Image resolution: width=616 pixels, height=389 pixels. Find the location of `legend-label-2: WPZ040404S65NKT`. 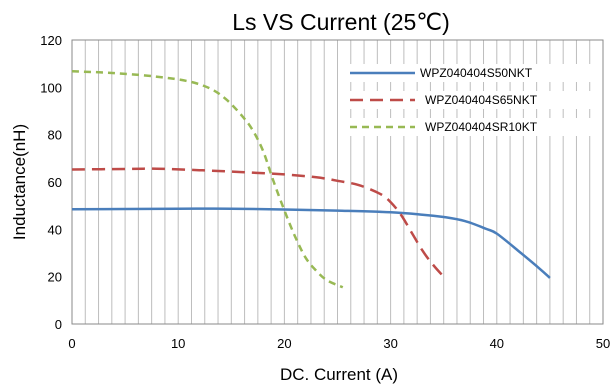

legend-label-2: WPZ040404S65NKT is located at coordinates (481, 100).